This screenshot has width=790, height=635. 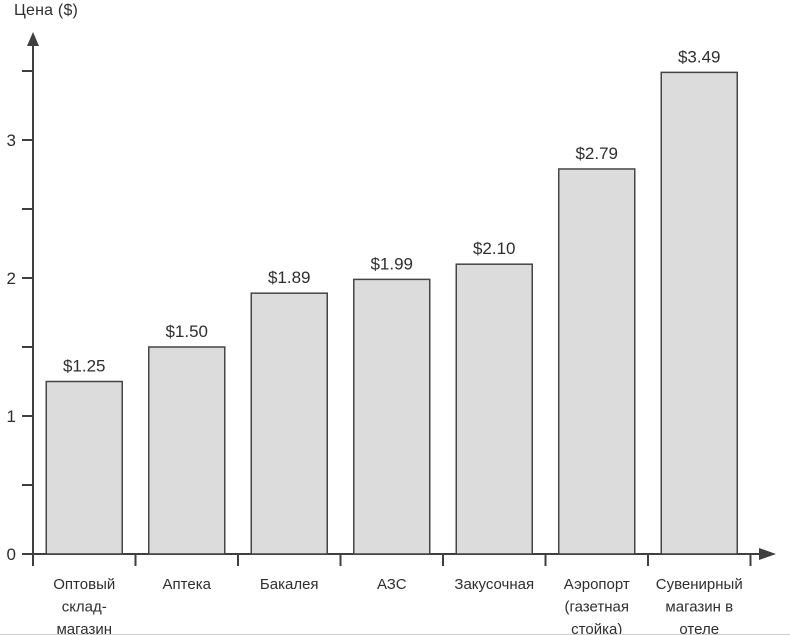 I want to click on y-axis-arrow, so click(x=33, y=39).